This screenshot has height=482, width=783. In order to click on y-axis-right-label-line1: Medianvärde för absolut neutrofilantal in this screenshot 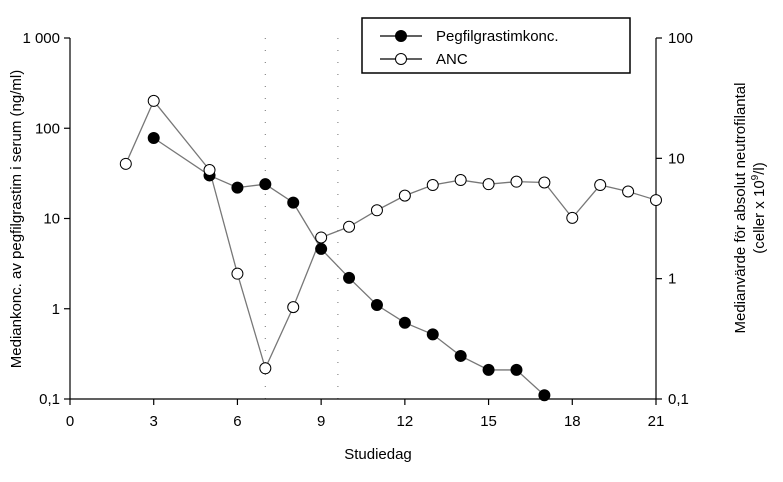, I will do `click(740, 208)`.